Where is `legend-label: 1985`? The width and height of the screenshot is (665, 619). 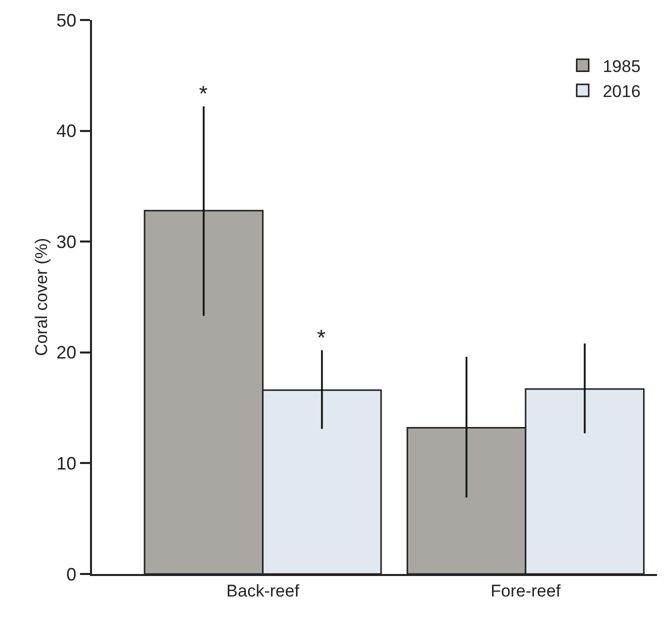
legend-label: 1985 is located at coordinates (621, 66).